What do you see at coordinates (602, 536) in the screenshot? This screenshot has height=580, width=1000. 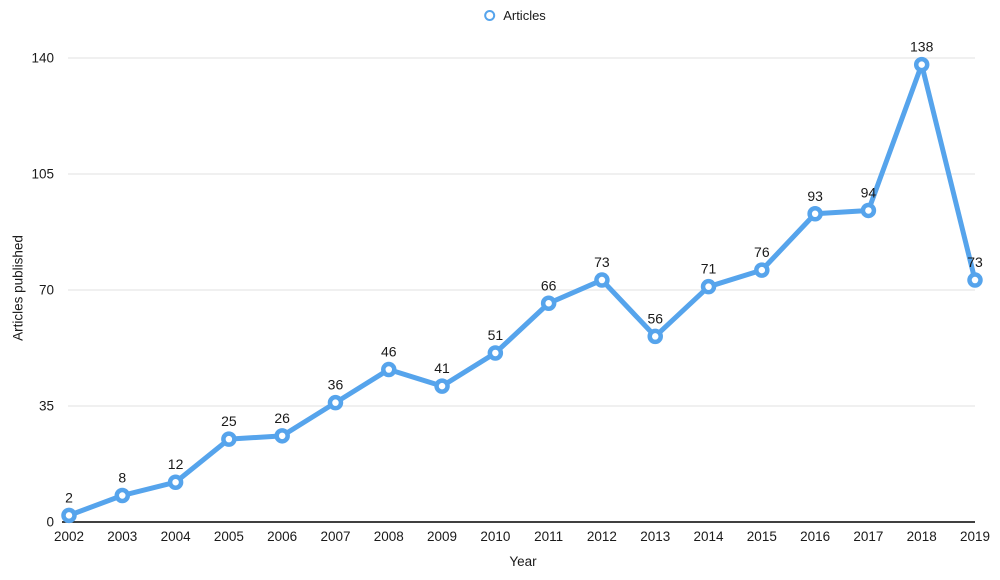 I see `x-tick-label-2012: 2012` at bounding box center [602, 536].